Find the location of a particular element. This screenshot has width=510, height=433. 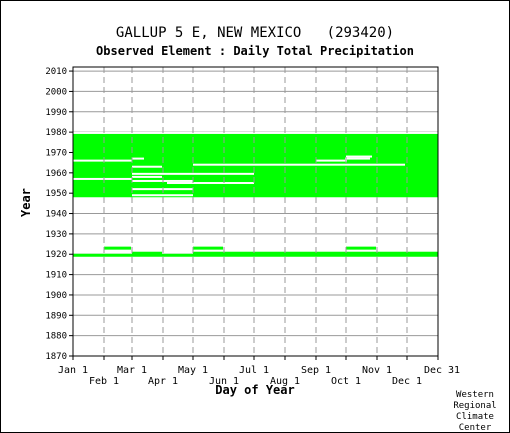

x-tick-label: Aug 1 is located at coordinates (285, 381).